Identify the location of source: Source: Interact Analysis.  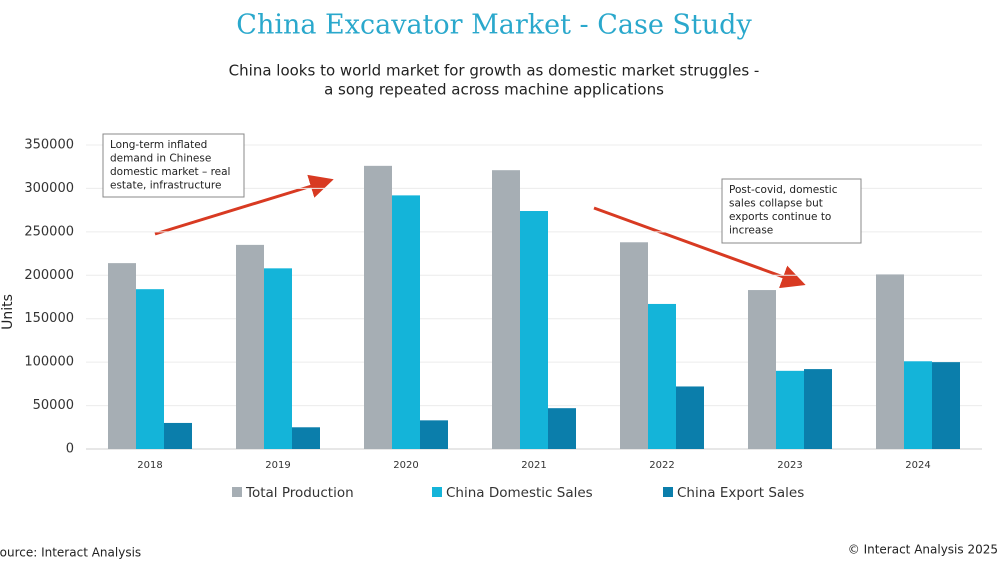
(70, 553).